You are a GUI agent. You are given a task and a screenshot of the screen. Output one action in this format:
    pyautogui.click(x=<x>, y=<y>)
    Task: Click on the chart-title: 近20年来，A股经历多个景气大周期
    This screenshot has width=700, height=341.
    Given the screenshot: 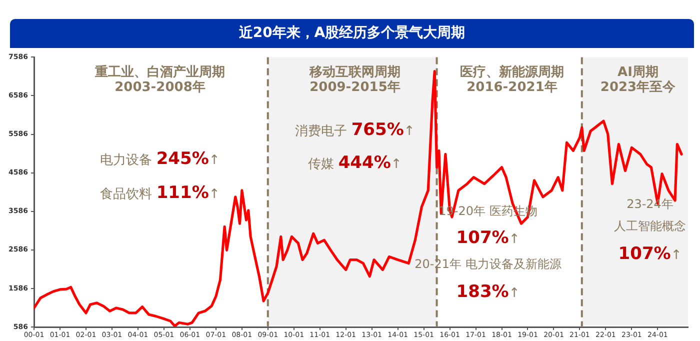 What is the action you would take?
    pyautogui.click(x=352, y=33)
    